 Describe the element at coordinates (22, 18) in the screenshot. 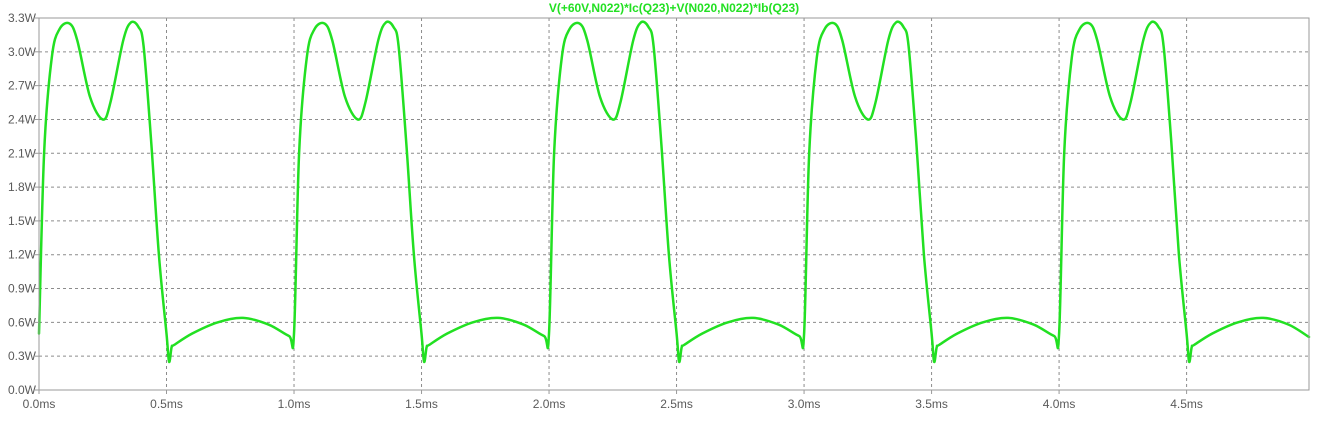

I see `y-tick-label: 3.3W` at that location.